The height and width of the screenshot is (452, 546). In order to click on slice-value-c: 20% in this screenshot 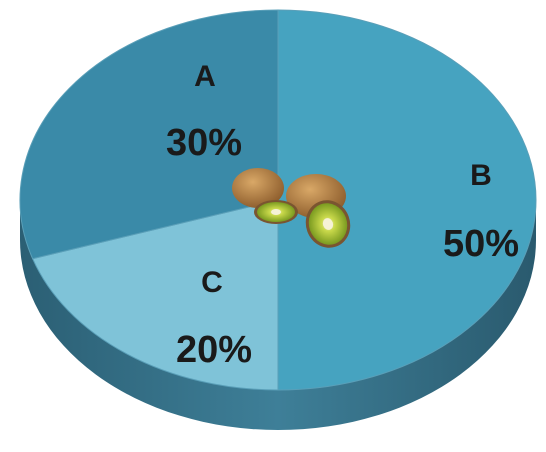, I will do `click(214, 350)`.